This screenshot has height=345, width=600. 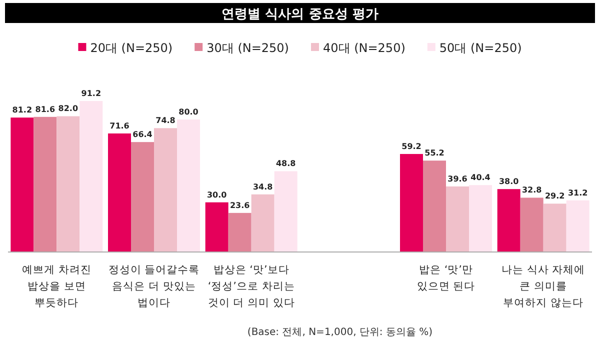 I want to click on data-label: 80.0, so click(x=188, y=112).